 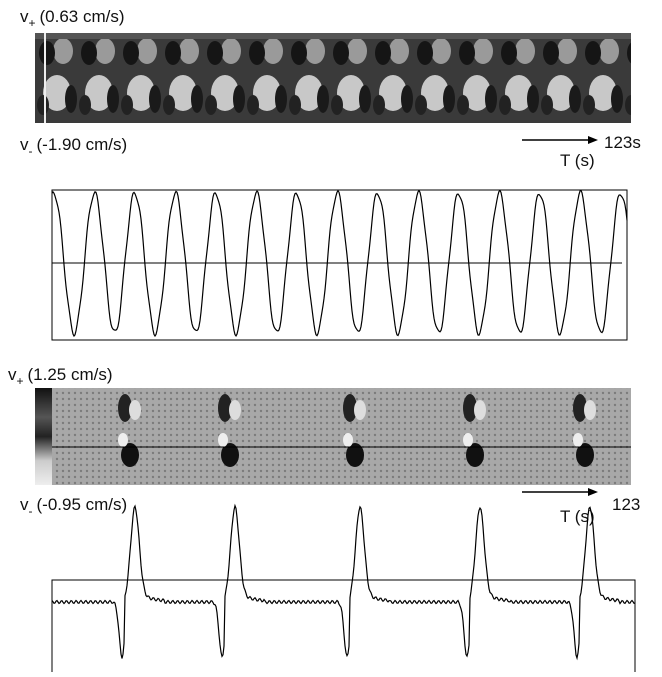 What do you see at coordinates (343, 628) in the screenshot?
I see `trace-box` at bounding box center [343, 628].